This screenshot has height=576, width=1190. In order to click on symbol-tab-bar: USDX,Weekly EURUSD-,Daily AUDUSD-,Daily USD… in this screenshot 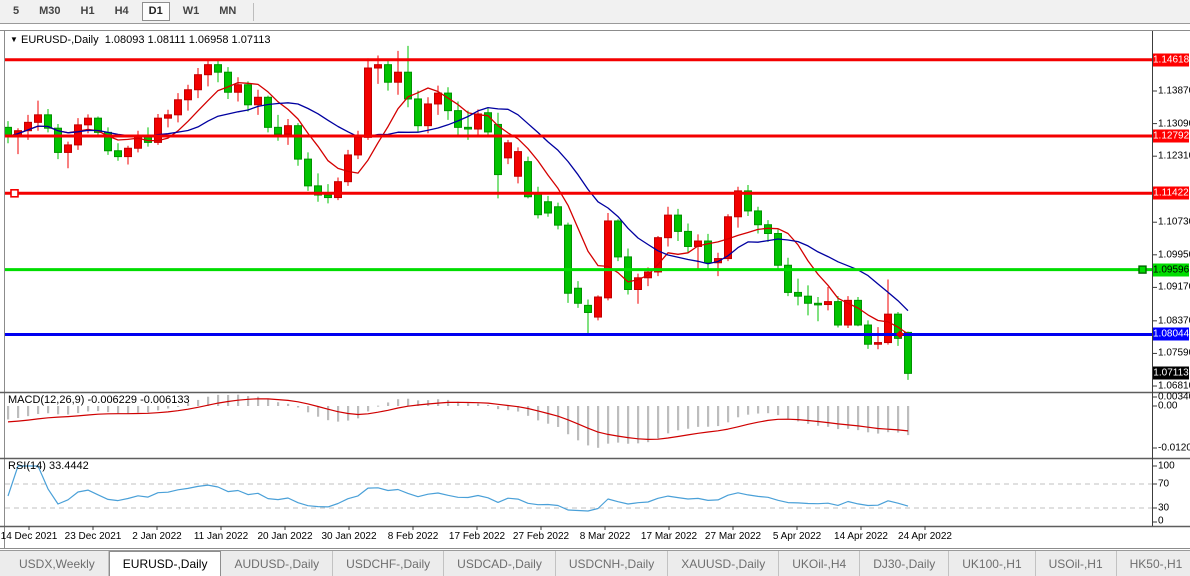, I will do `click(595, 563)`.